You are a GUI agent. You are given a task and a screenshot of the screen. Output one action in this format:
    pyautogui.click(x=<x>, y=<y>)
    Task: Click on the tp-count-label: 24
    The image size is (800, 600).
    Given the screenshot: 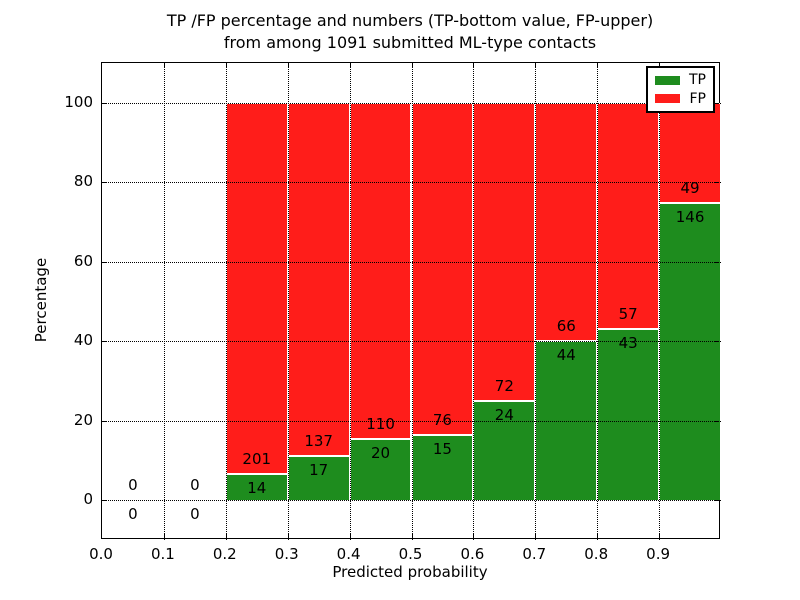 What is the action you would take?
    pyautogui.click(x=504, y=414)
    